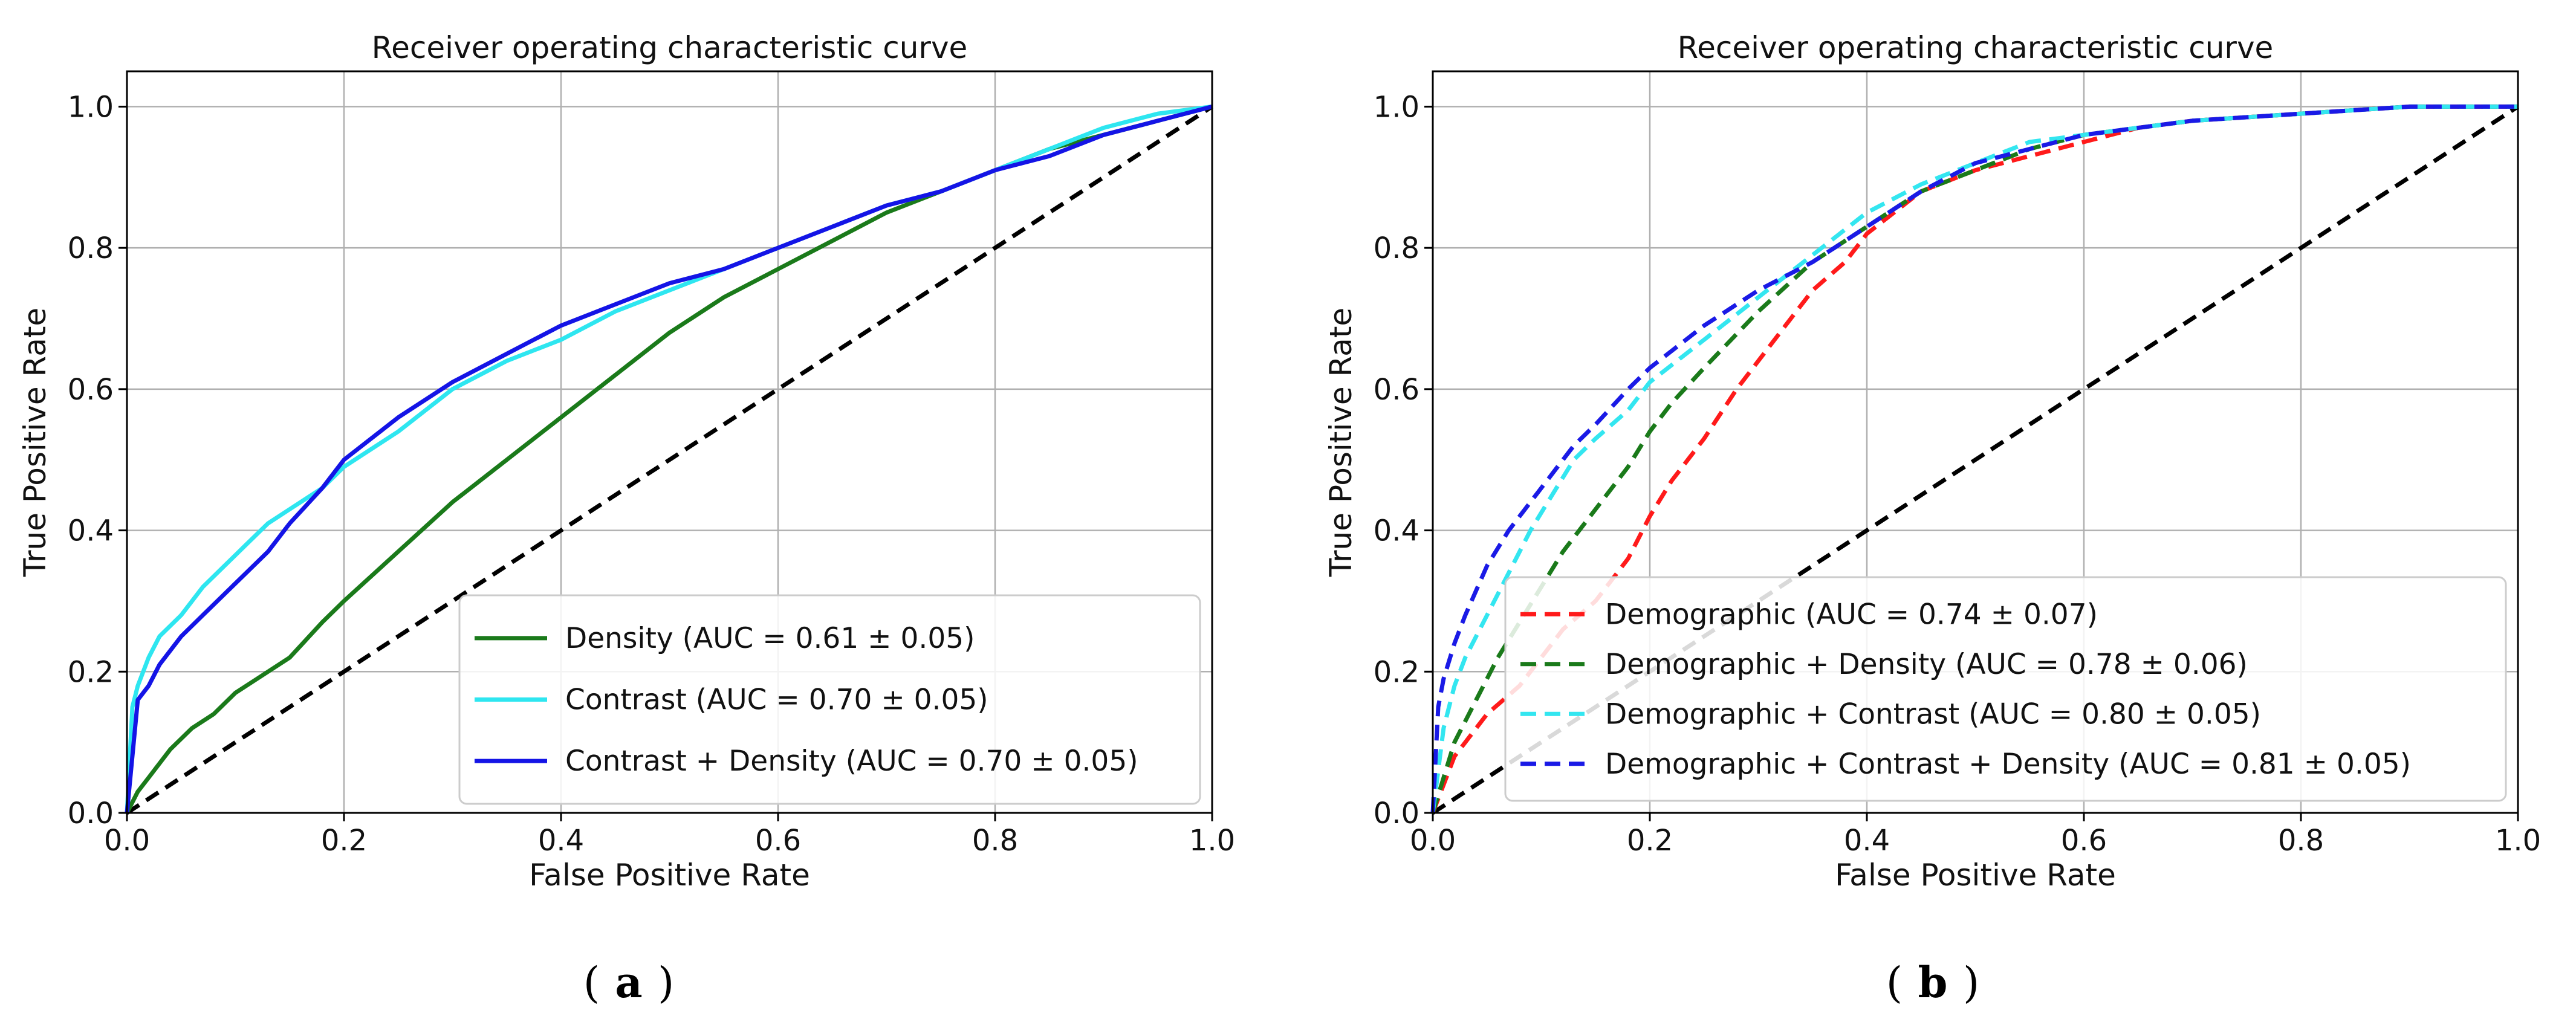 This screenshot has width=2576, height=1022. I want to click on chart-b-xtick-label-2: 0.4, so click(1867, 841).